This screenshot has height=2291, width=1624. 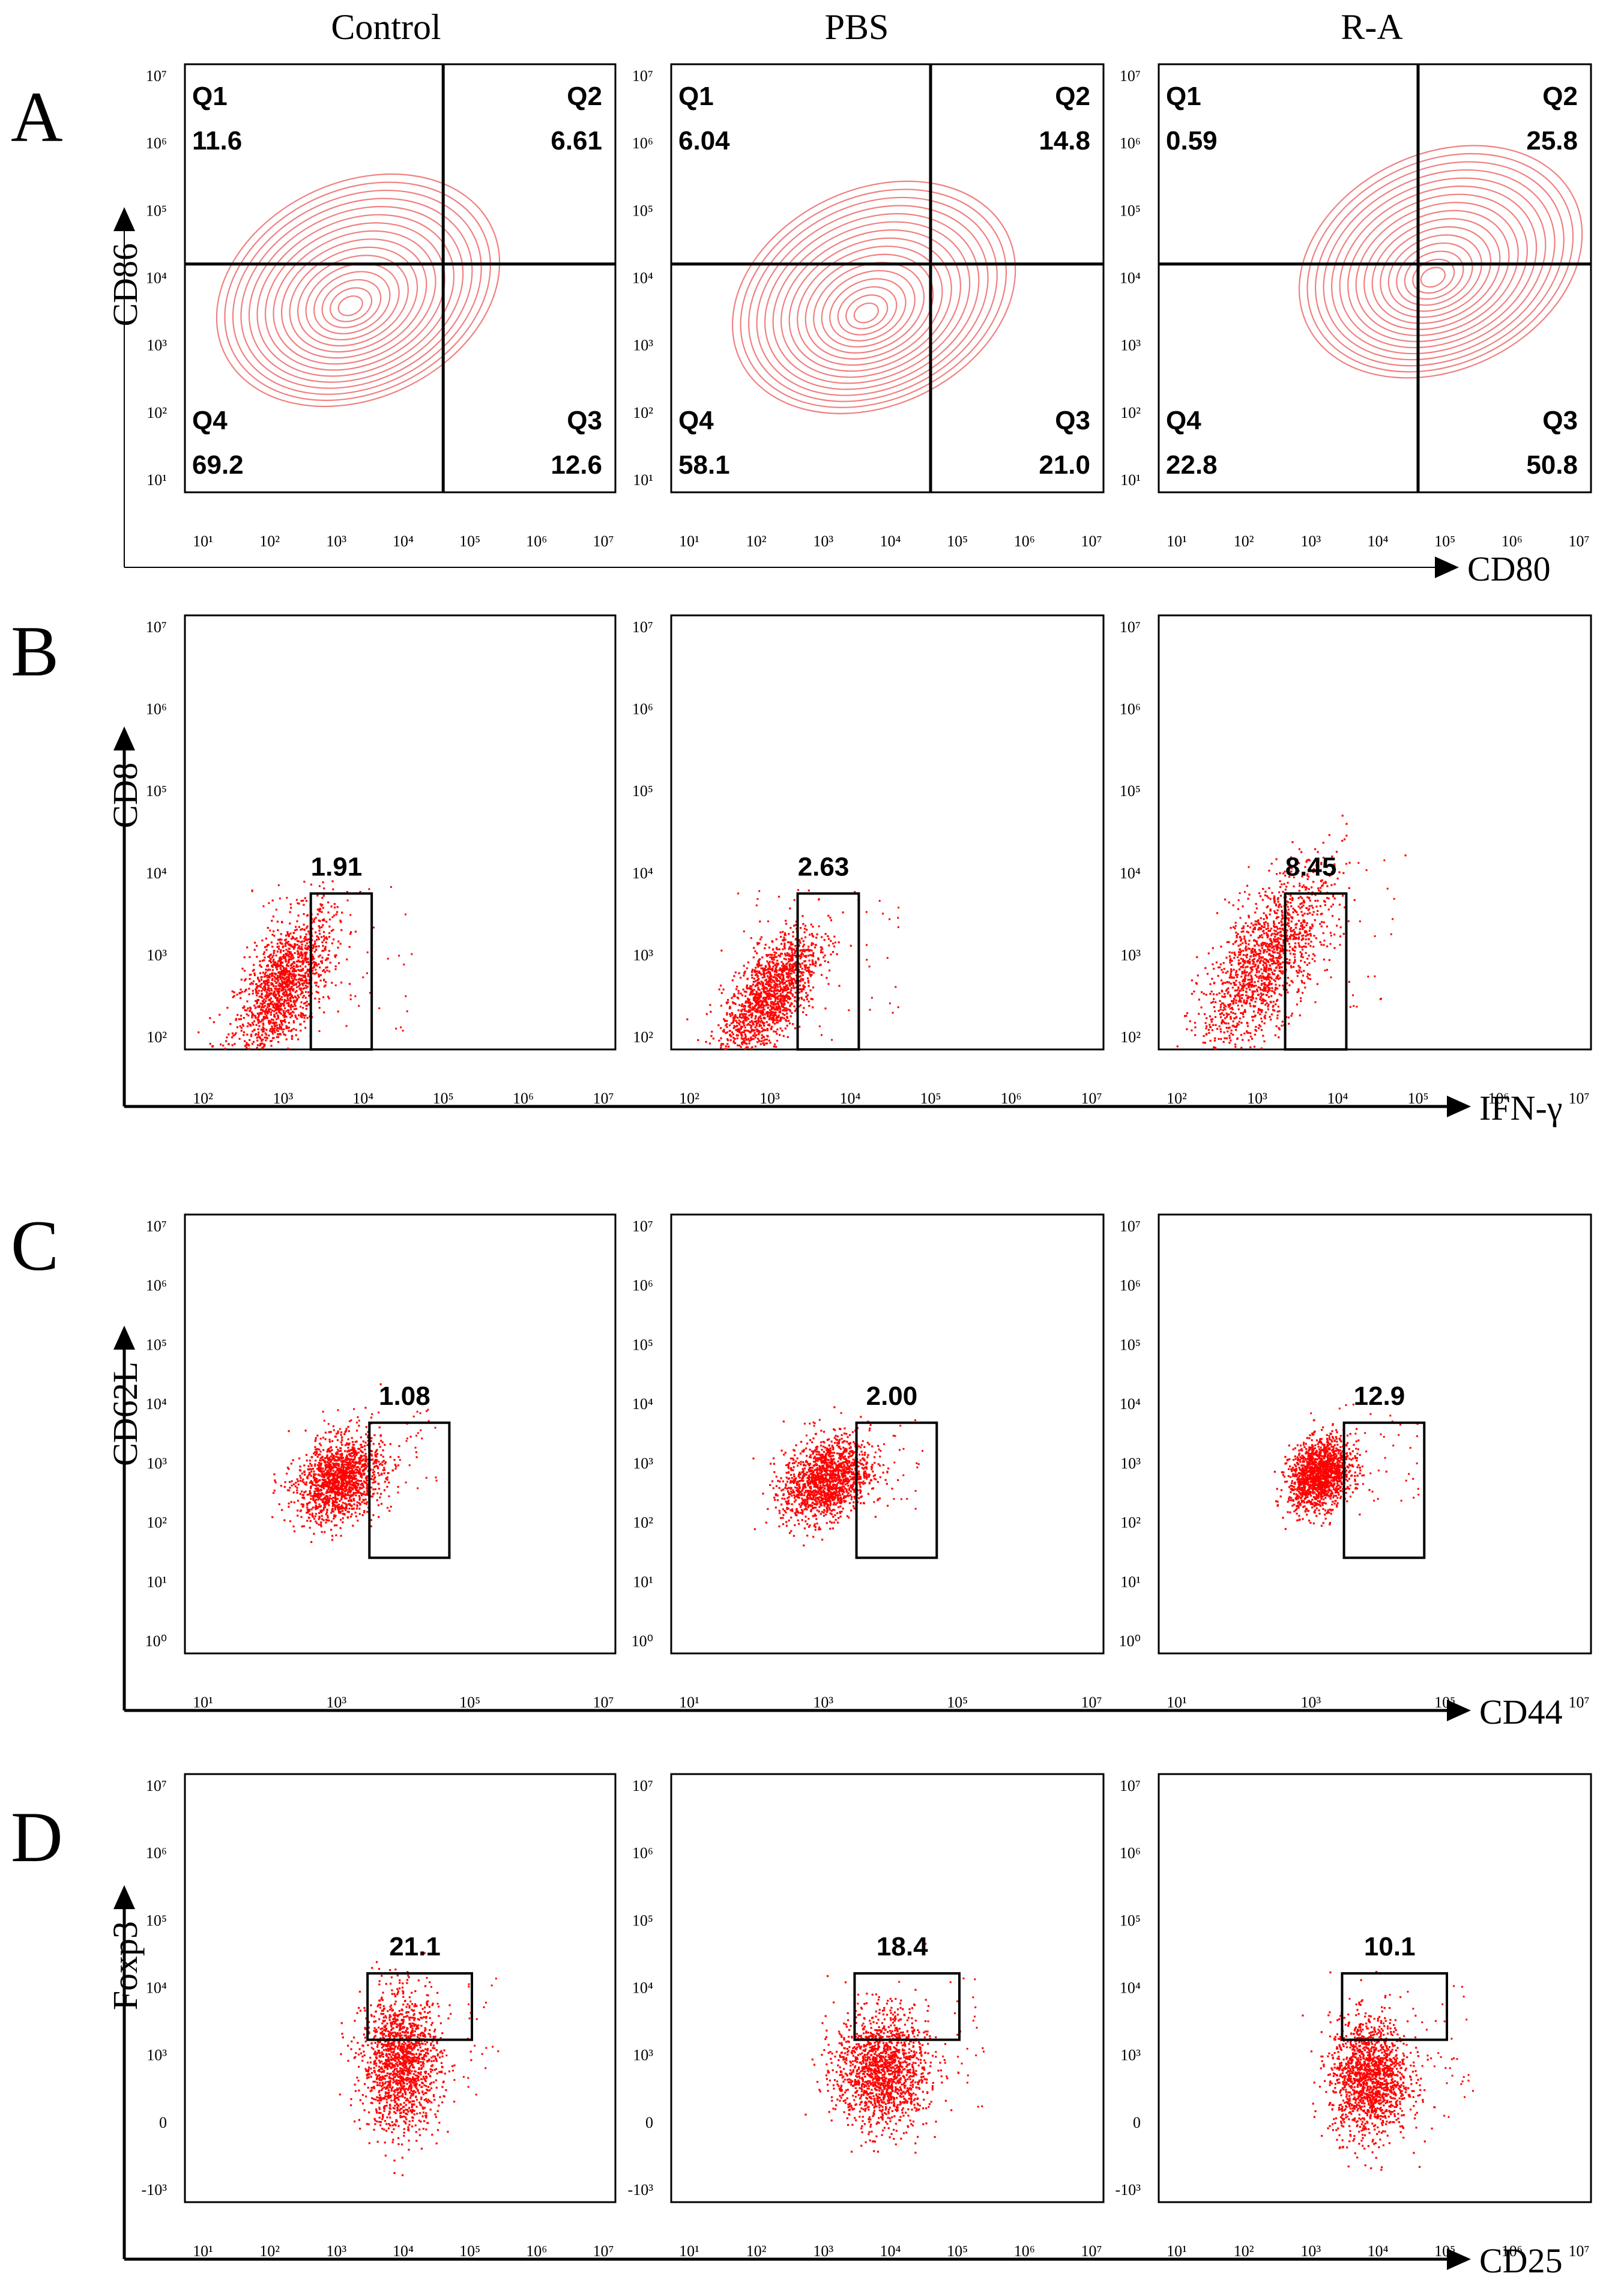 I want to click on y-tick-label: 10⁷, so click(x=1130, y=627).